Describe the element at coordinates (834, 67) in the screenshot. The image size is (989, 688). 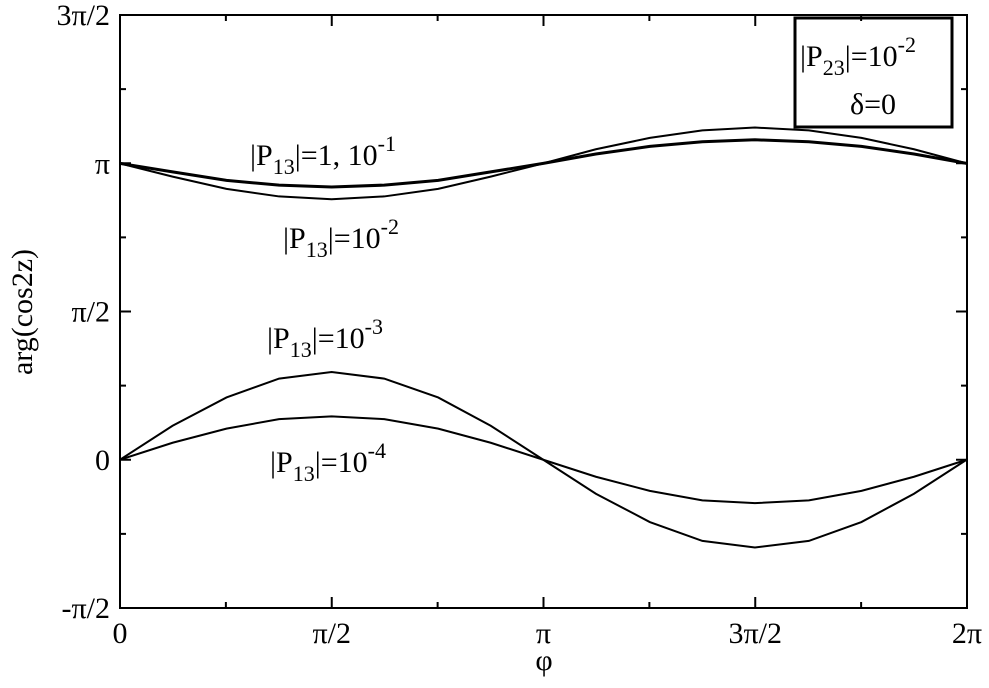
I see `annotation-part: 23` at that location.